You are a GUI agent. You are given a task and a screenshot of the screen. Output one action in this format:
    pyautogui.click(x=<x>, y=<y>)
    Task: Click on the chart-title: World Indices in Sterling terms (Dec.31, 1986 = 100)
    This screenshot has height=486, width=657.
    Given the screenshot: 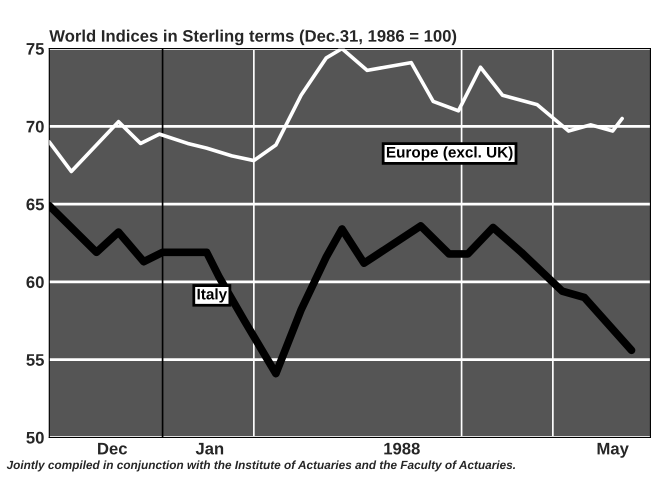 What is the action you would take?
    pyautogui.click(x=252, y=38)
    